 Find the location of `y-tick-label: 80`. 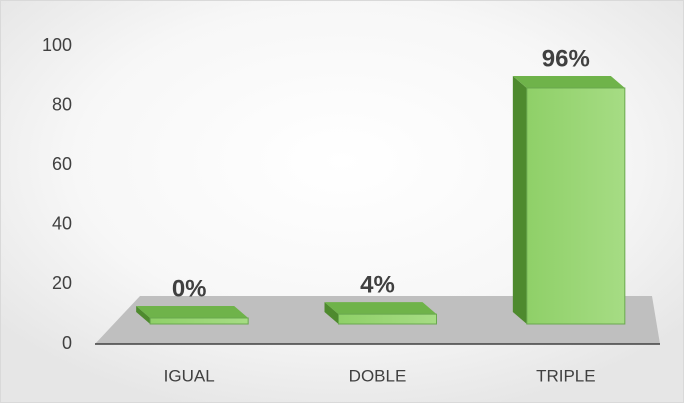

y-tick-label: 80 is located at coordinates (62, 104).